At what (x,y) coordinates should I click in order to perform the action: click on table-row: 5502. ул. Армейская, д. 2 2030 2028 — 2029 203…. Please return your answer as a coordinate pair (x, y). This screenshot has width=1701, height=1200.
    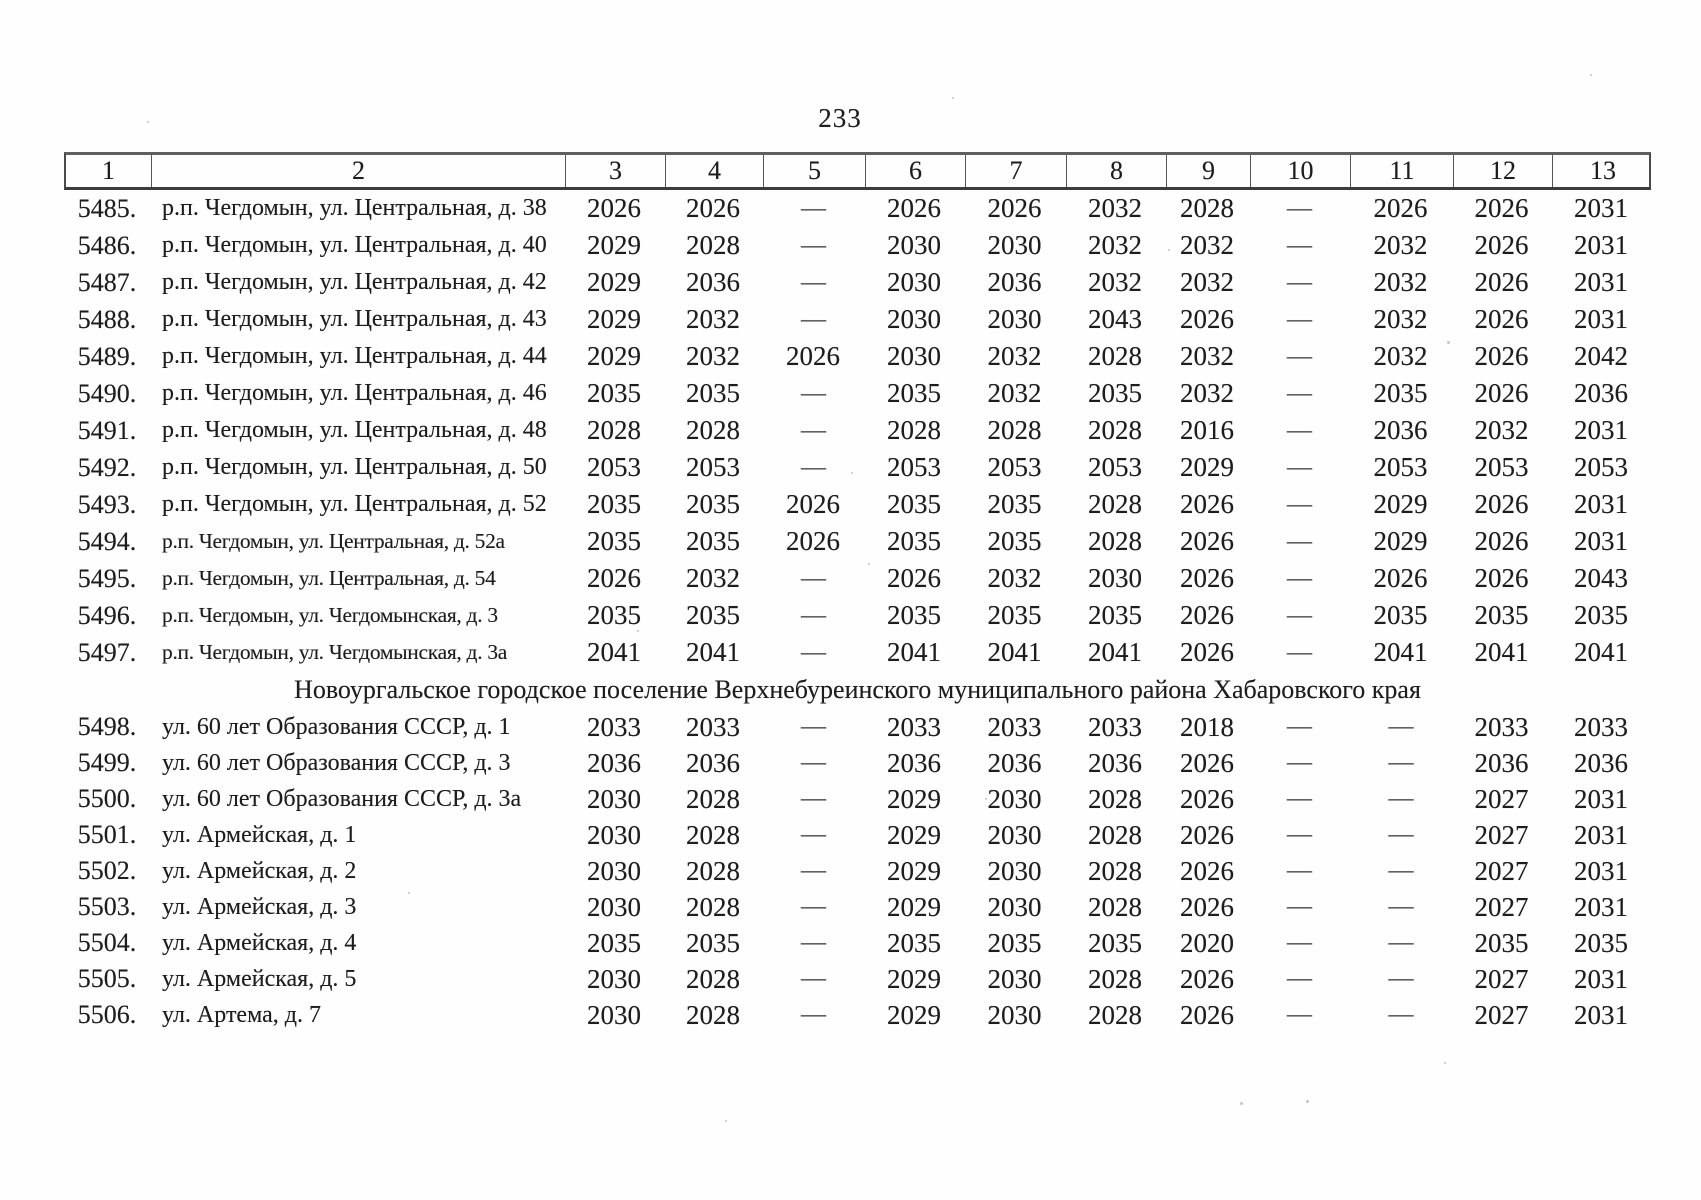
    Looking at the image, I should click on (857, 871).